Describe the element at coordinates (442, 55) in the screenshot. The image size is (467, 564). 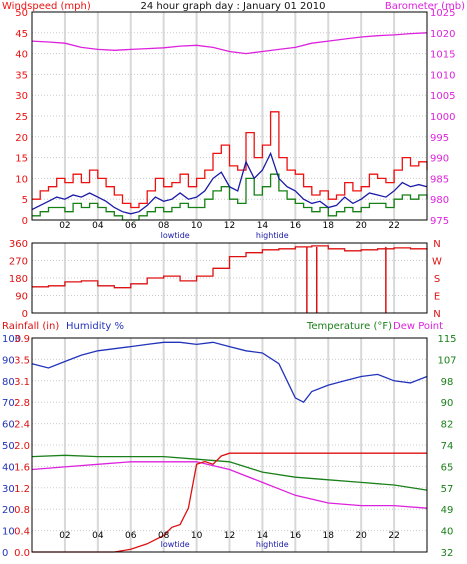
I see `baro-y-tick: 1015` at that location.